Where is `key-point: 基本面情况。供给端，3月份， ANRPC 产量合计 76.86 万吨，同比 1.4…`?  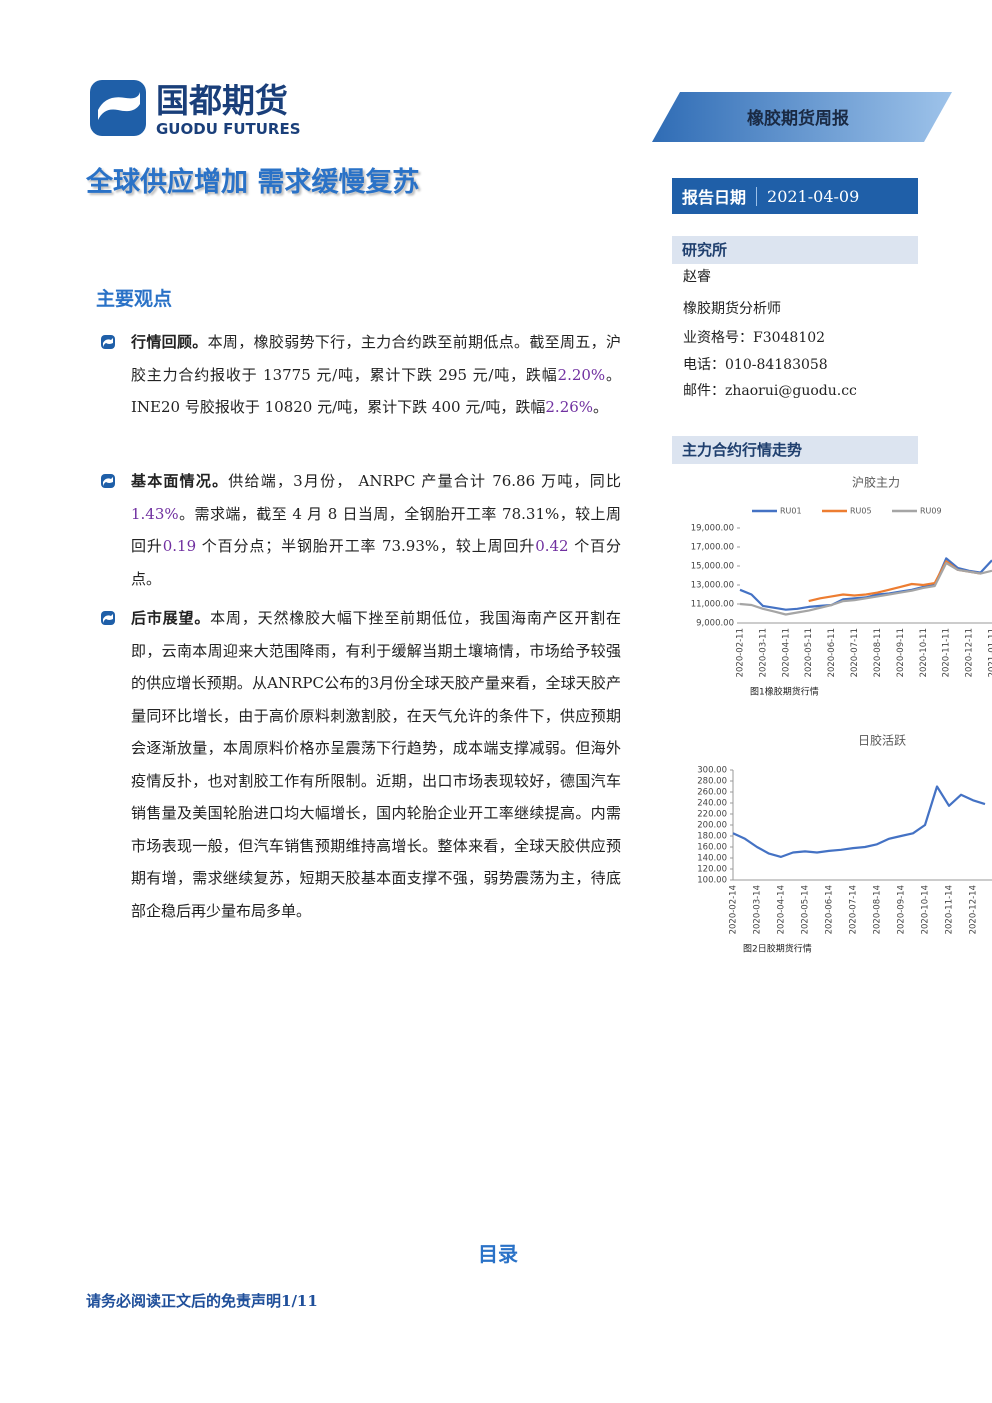 key-point: 基本面情况。供给端，3月份， ANRPC 产量合计 76.86 万吨，同比 1.4… is located at coordinates (360, 530).